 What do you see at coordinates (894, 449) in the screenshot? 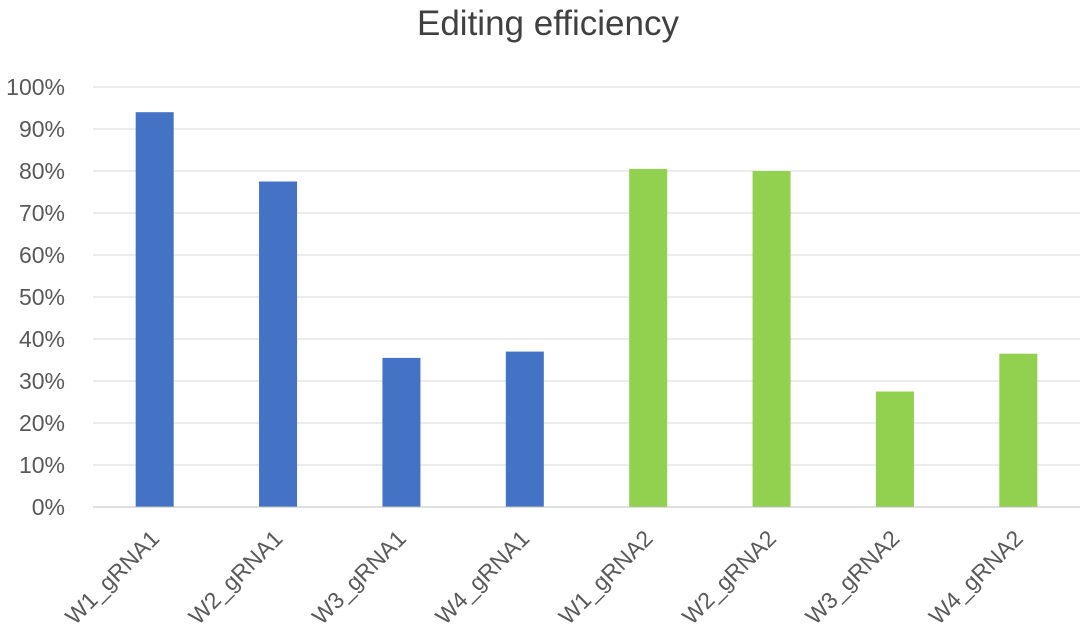
I see `bar-w3-grna2` at bounding box center [894, 449].